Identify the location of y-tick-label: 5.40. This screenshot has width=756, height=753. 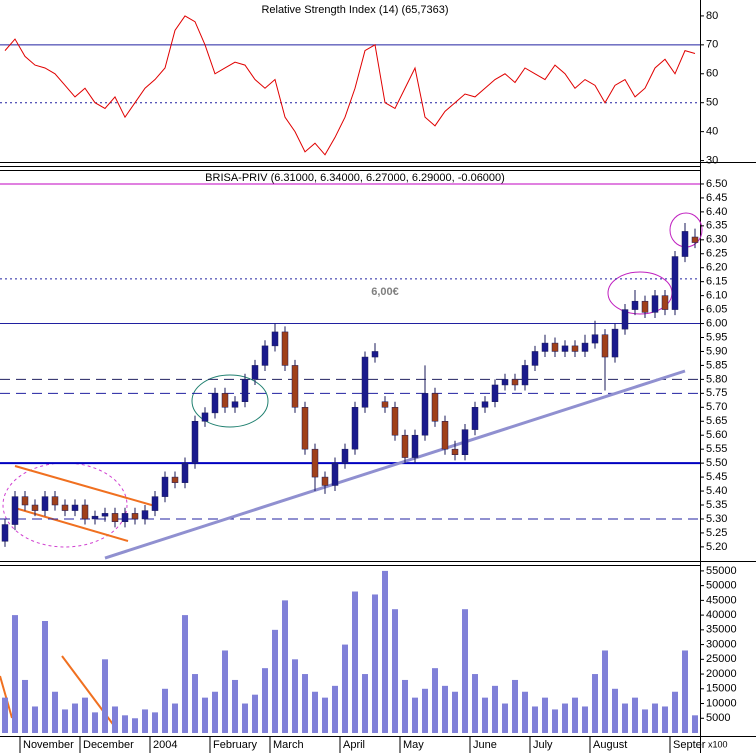
(716, 491).